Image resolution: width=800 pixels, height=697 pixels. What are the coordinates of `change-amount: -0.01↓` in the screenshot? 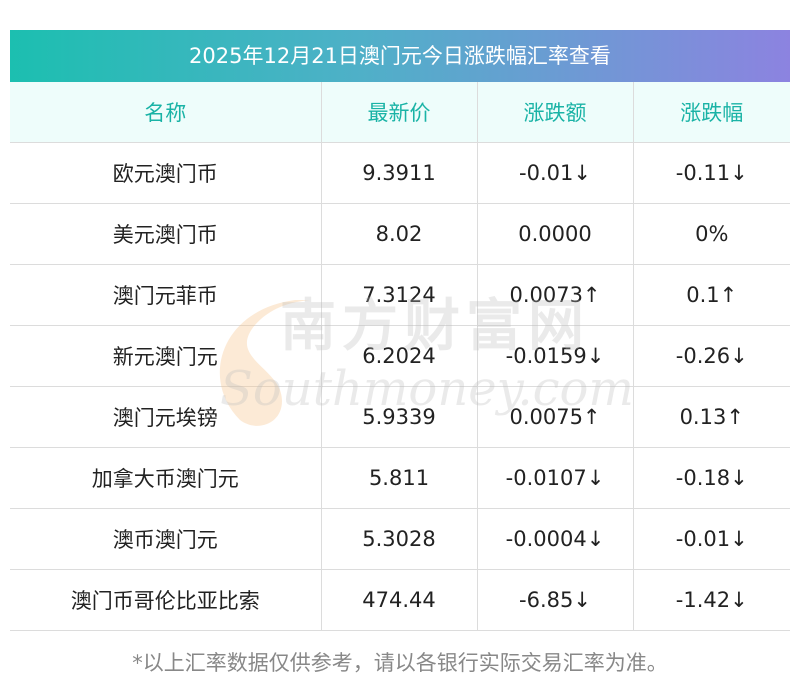 It's located at (555, 173).